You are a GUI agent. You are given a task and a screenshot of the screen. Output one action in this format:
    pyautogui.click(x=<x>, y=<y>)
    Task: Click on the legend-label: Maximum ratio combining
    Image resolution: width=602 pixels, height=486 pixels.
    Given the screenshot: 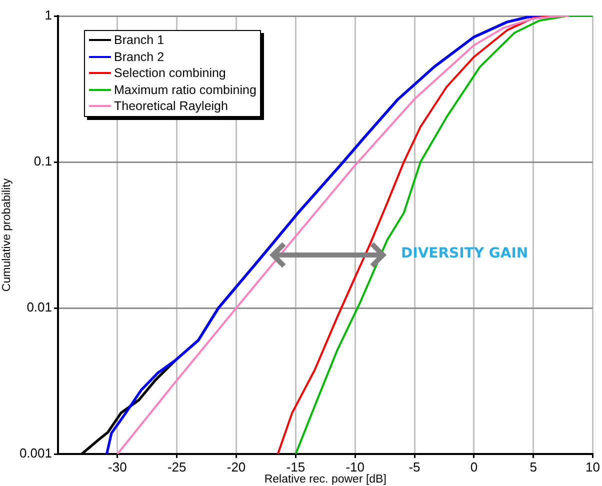 What is the action you would take?
    pyautogui.click(x=185, y=90)
    